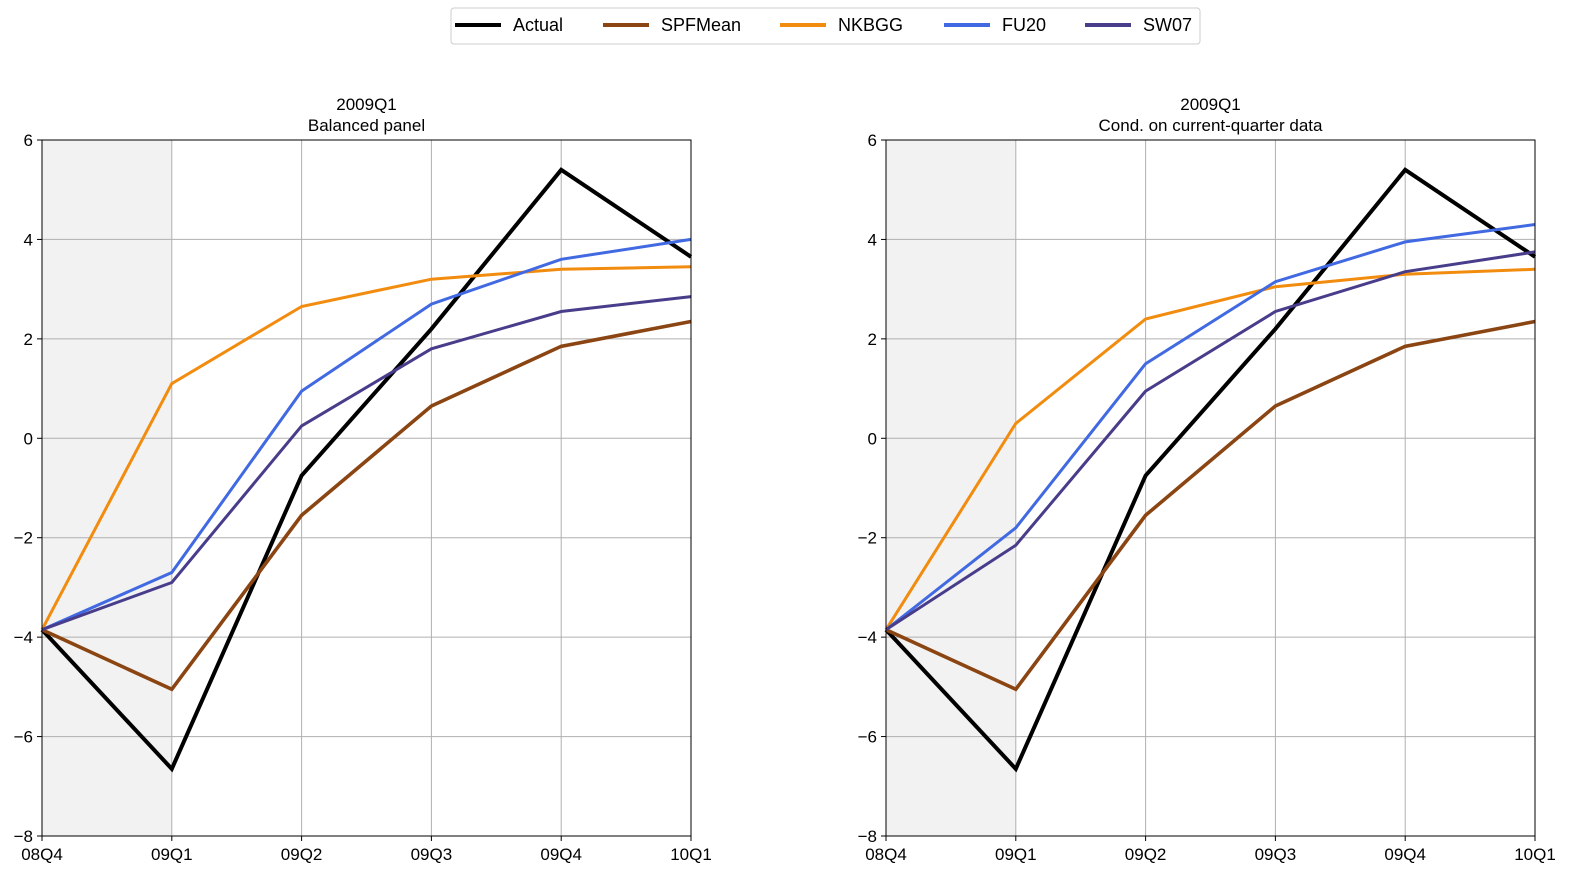 Image resolution: width=1578 pixels, height=879 pixels. Describe the element at coordinates (1024, 25) in the screenshot. I see `legend-label: FU20` at that location.